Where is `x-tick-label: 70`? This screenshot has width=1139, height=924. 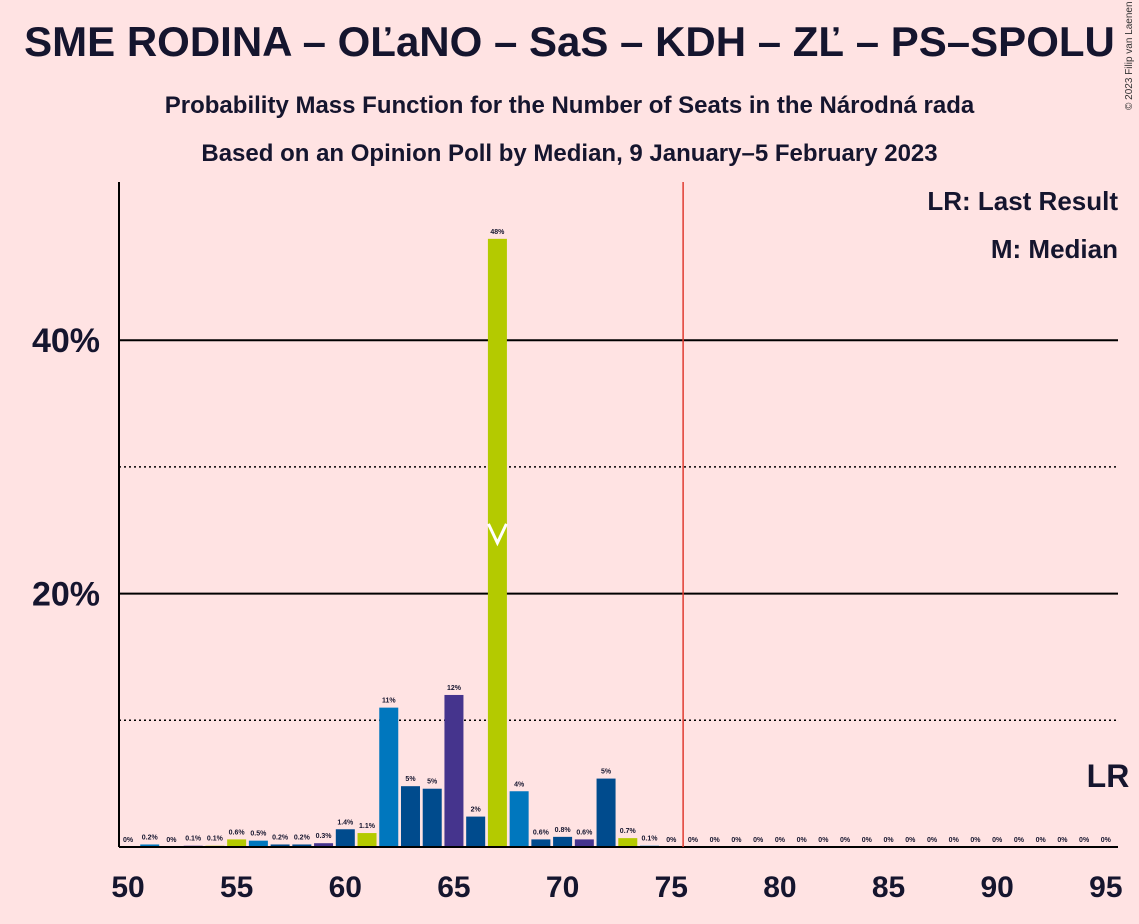 x-tick-label: 70 is located at coordinates (562, 887).